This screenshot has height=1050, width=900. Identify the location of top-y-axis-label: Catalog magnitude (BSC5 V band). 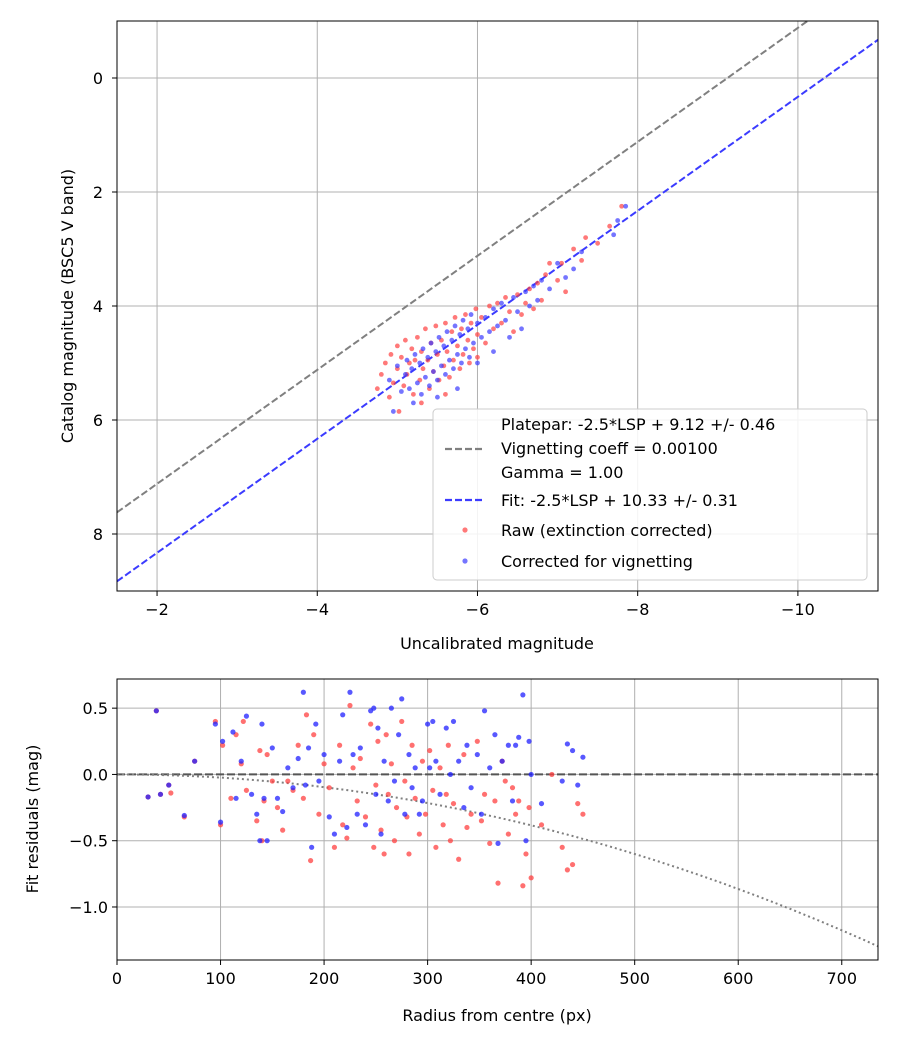
(67, 306).